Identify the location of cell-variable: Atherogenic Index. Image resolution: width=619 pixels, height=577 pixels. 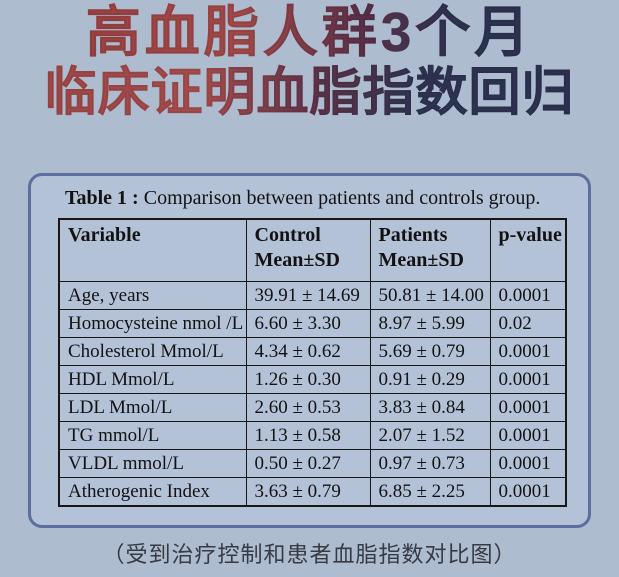
(152, 492).